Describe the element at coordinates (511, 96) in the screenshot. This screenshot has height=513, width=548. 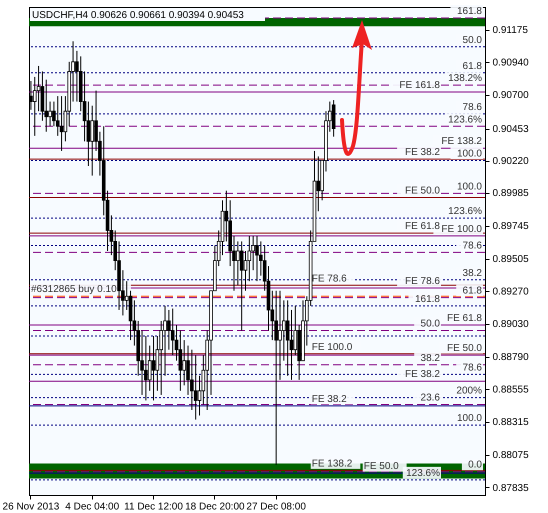
I see `y-tick-label: 0.90700` at that location.